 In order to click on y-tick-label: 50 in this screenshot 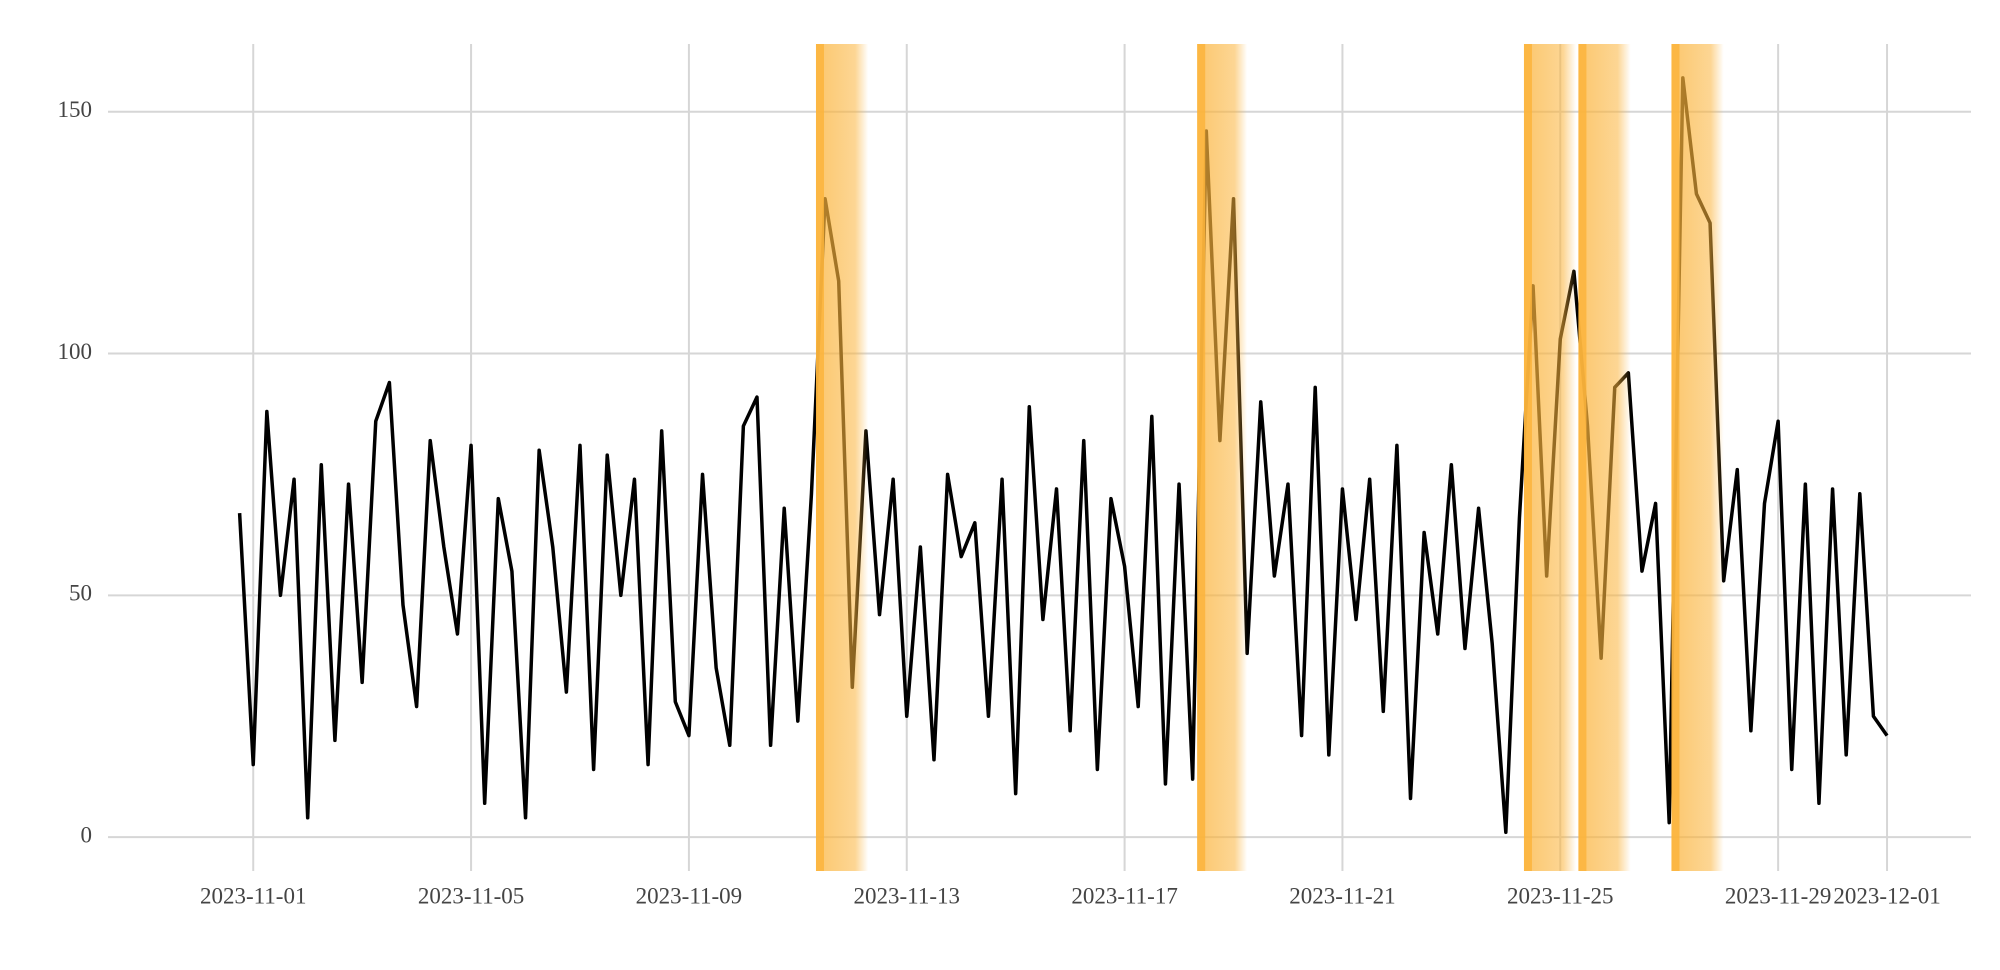, I will do `click(80, 593)`.